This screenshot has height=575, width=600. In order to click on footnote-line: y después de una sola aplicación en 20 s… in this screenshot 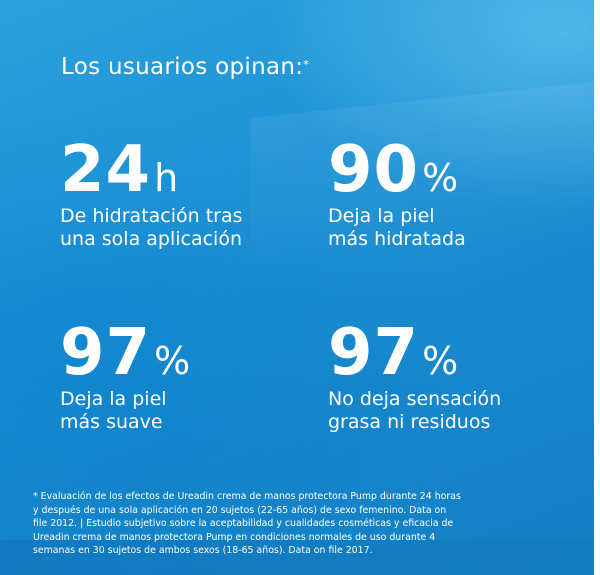, I will do `click(240, 510)`.